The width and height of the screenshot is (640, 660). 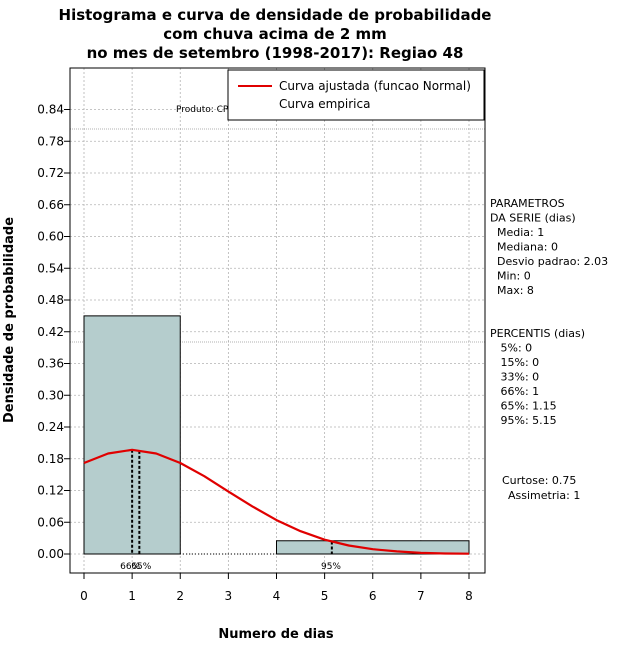 What do you see at coordinates (523, 406) in the screenshot?
I see `percentile-line-text-5: 65%: 1.15` at bounding box center [523, 406].